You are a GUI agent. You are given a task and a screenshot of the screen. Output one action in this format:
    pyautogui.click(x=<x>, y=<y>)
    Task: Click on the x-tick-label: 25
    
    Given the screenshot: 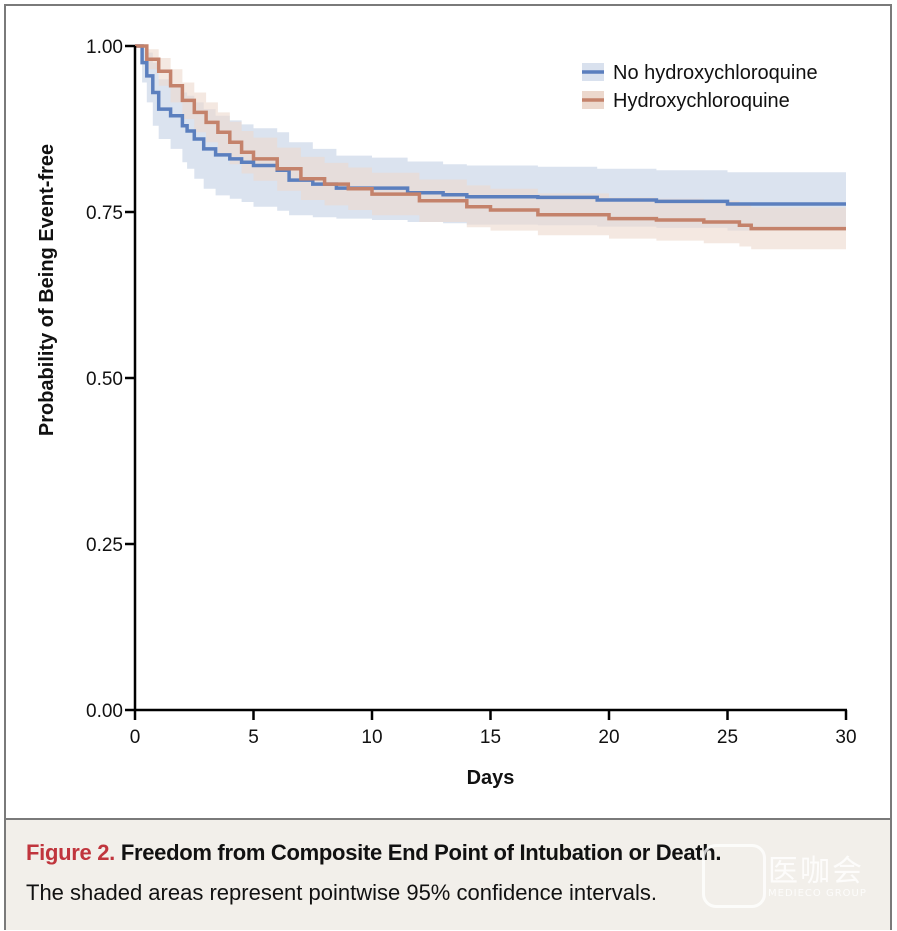 What is the action you would take?
    pyautogui.click(x=727, y=737)
    